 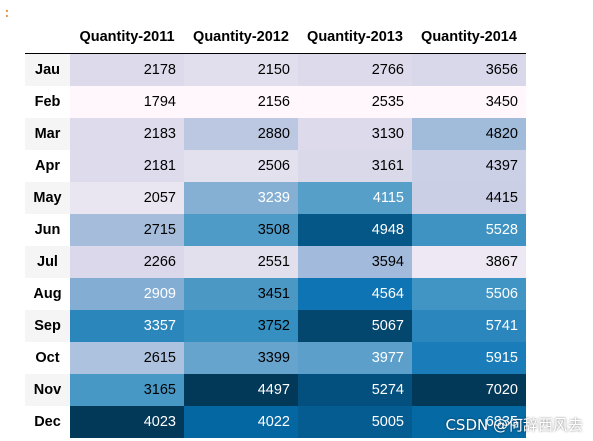 I want to click on row-index-label: Nov, so click(x=47, y=390).